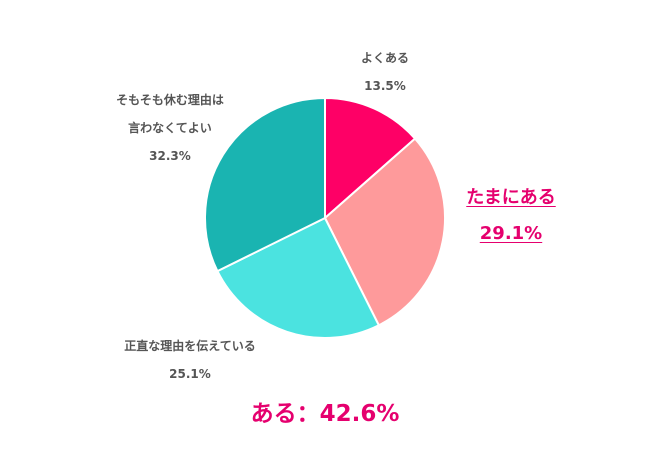 Image resolution: width=650 pixels, height=451 pixels. Describe the element at coordinates (190, 374) in the screenshot. I see `slice-value: 25.1%` at that location.